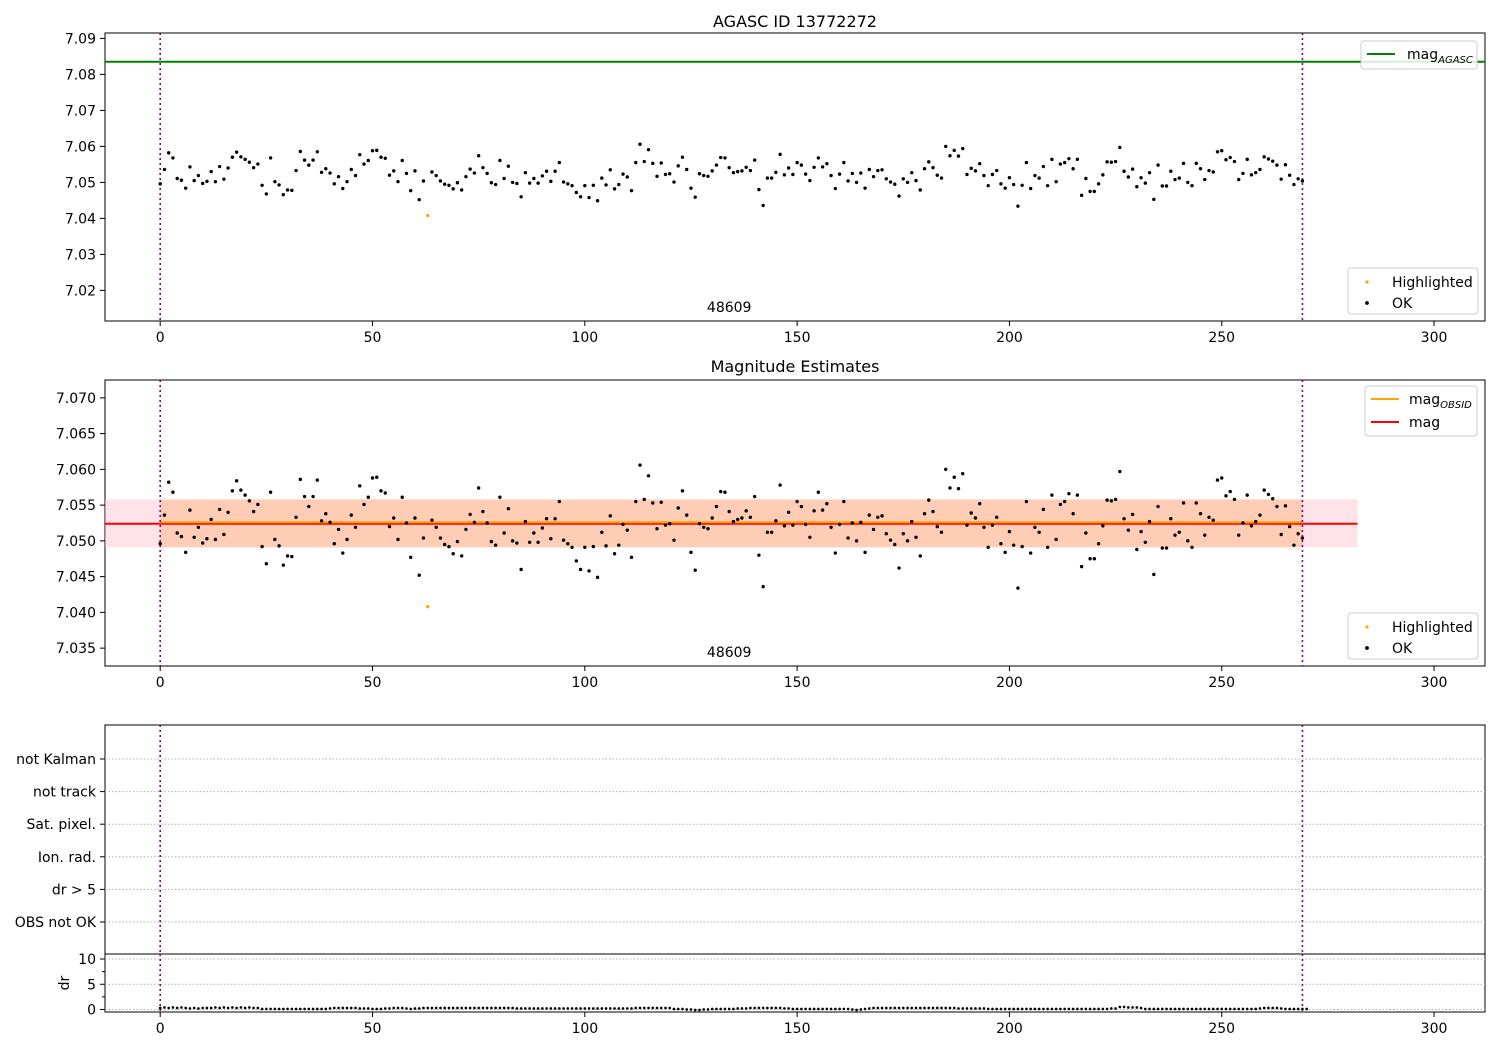 Image resolution: width=1500 pixels, height=1050 pixels. I want to click on x-tick-label: 250, so click(1221, 683).